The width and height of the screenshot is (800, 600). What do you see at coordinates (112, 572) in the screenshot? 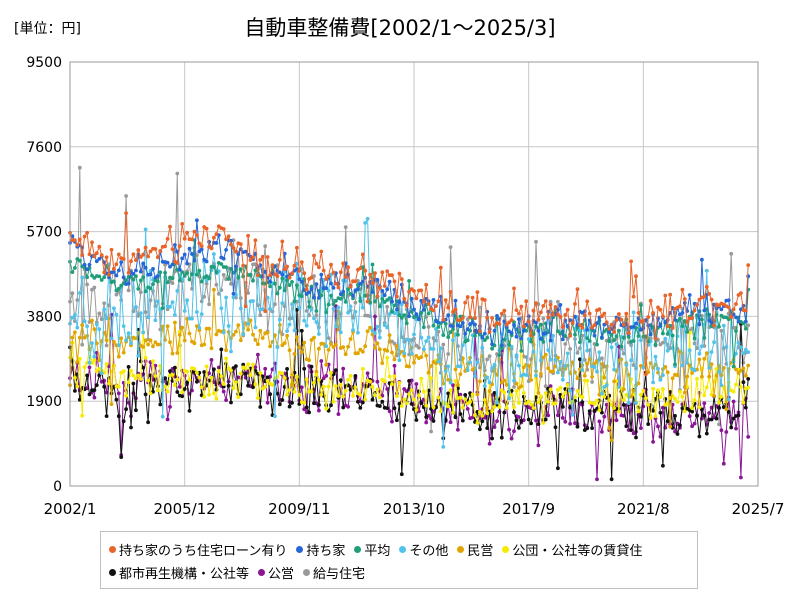
I see `legend-marker` at bounding box center [112, 572].